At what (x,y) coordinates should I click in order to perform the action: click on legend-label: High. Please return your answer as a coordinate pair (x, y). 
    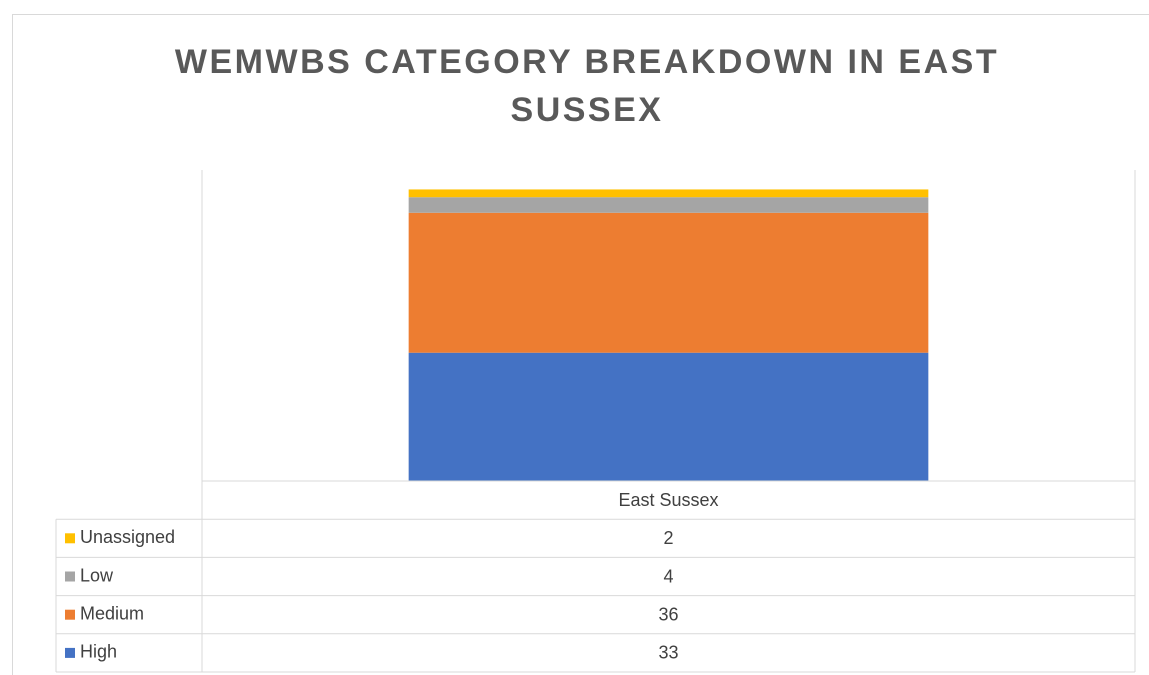
    Looking at the image, I should click on (98, 652).